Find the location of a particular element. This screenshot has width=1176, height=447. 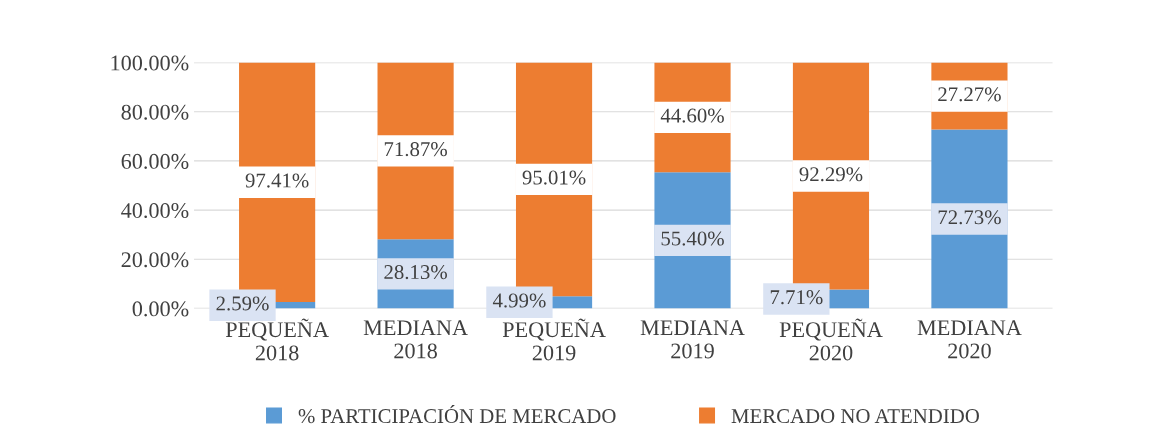

data-label: 95.01% is located at coordinates (554, 177).